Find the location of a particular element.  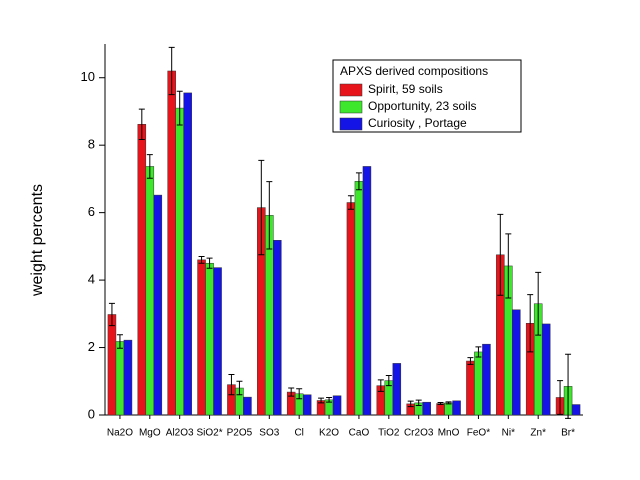

legend-title: APXS derived compositions is located at coordinates (414, 71).